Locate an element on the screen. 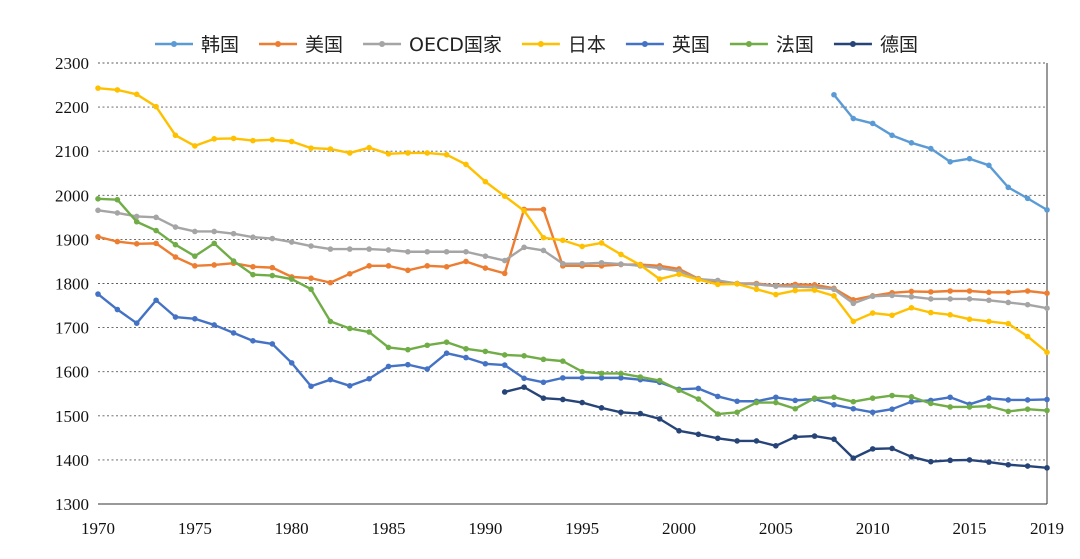  legend-item: 法国 is located at coordinates (771, 45).